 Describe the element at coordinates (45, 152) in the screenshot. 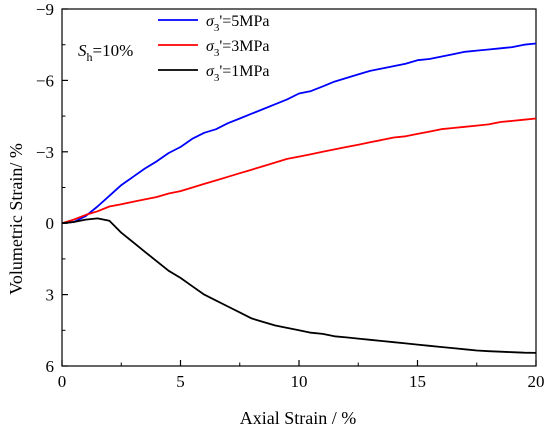

I see `y-tick-label: −3` at that location.